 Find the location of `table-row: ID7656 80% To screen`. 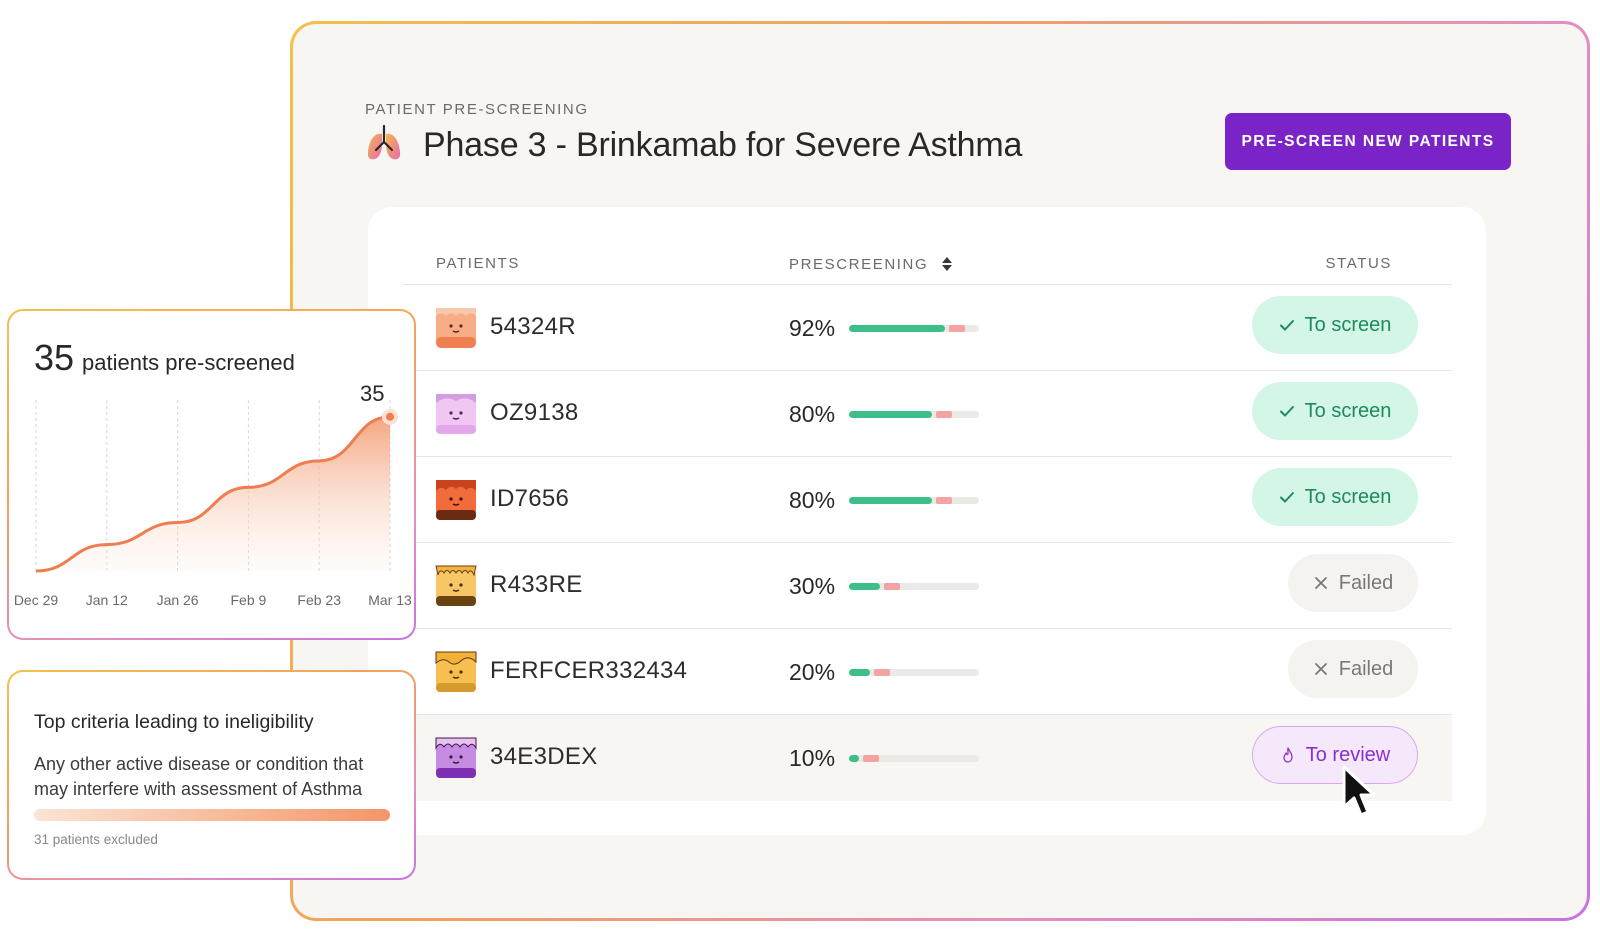

table-row: ID7656 80% To screen is located at coordinates (927, 500).